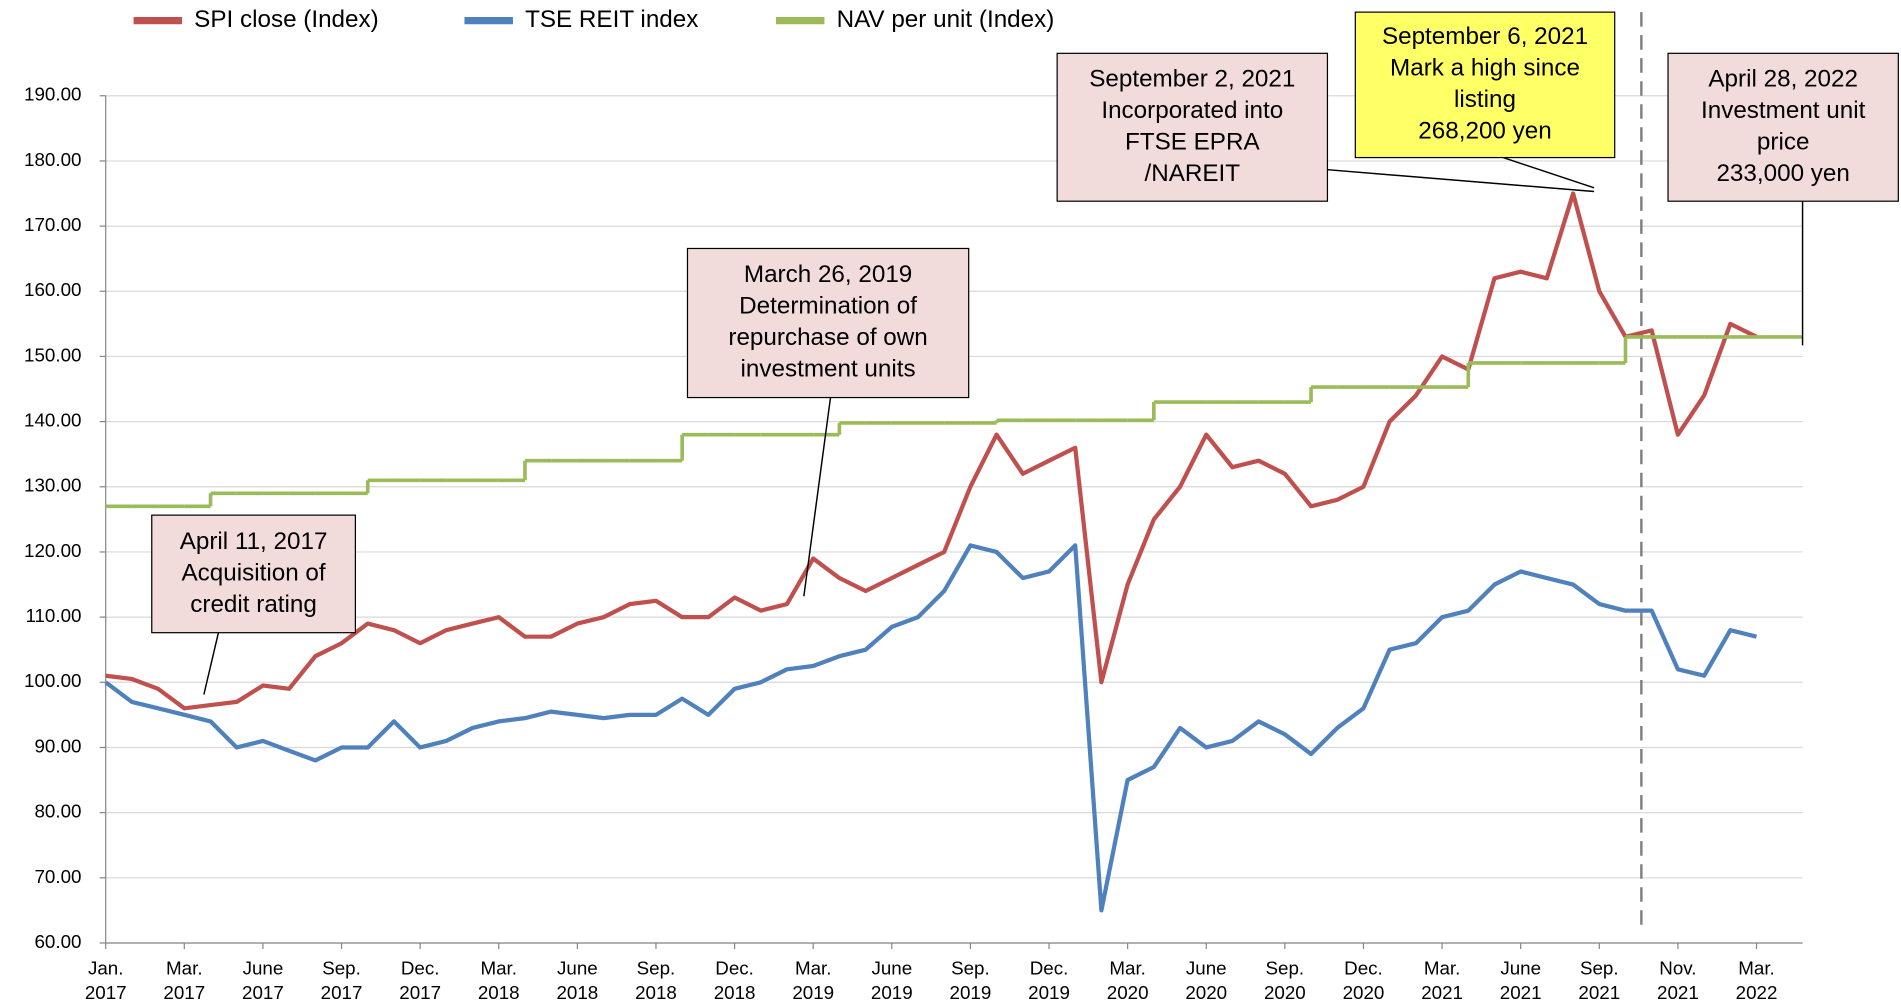 This screenshot has height=1006, width=1901. What do you see at coordinates (828, 369) in the screenshot?
I see `annotation-text: investment units` at bounding box center [828, 369].